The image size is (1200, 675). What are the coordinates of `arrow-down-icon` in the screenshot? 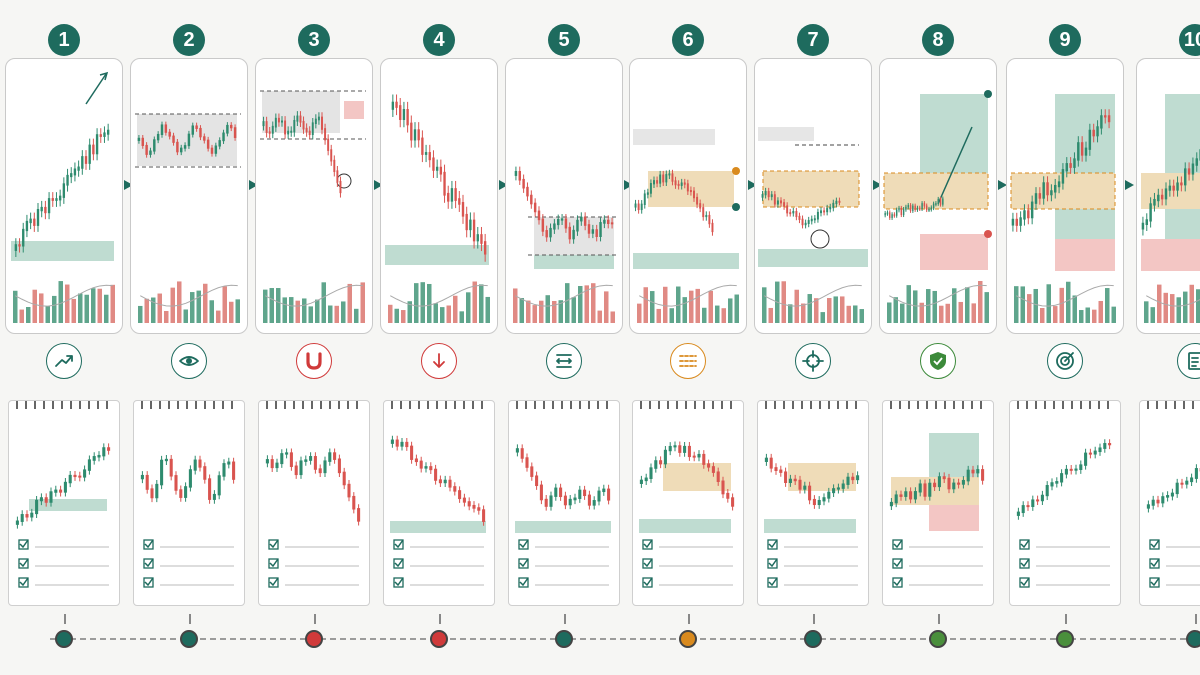 It's located at (439, 361).